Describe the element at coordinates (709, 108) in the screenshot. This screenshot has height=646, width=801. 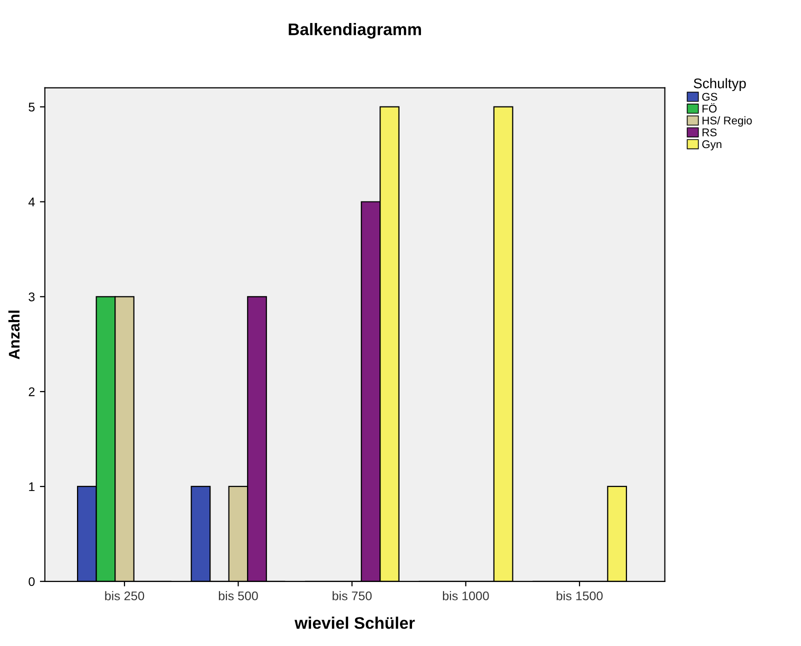
I see `legend-label: FÖ` at that location.